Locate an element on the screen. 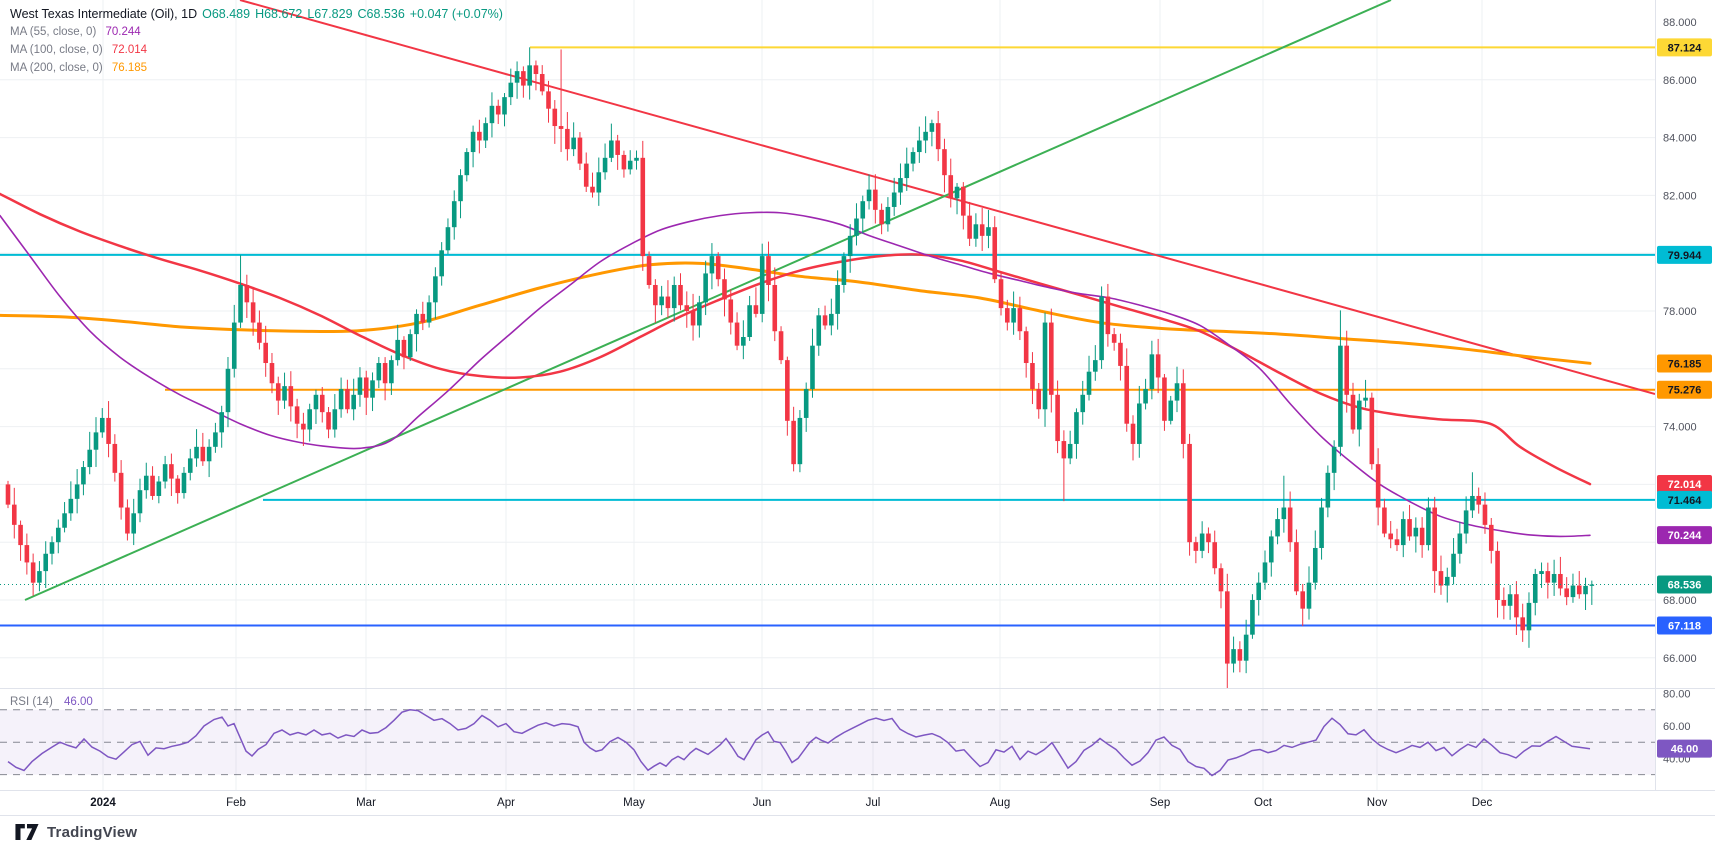 Image resolution: width=1715 pixels, height=848 pixels. price-axis-badge-text: 75.276 is located at coordinates (1685, 391).